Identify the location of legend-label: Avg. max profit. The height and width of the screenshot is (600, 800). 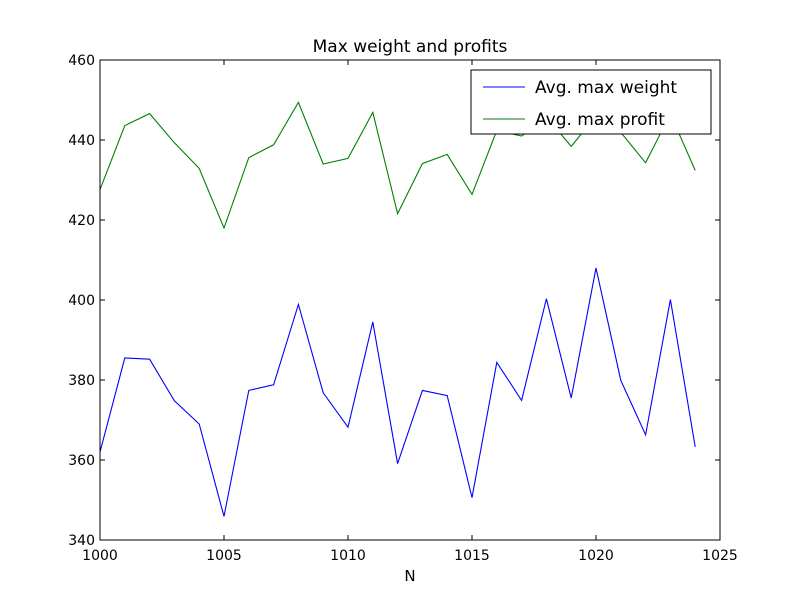
(600, 120).